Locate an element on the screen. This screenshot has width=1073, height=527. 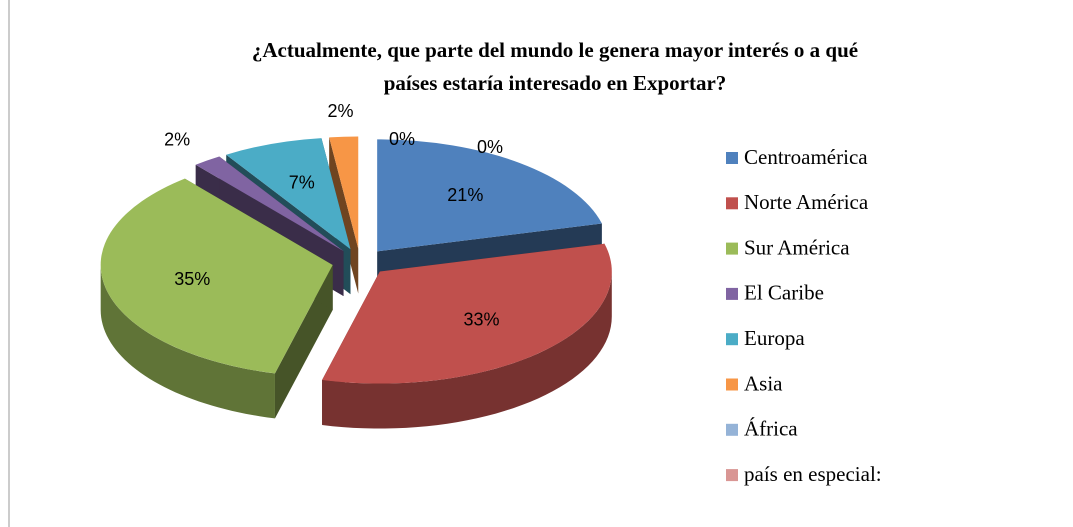
chart-subtitle: países estaría interesado en Exportar? is located at coordinates (555, 83).